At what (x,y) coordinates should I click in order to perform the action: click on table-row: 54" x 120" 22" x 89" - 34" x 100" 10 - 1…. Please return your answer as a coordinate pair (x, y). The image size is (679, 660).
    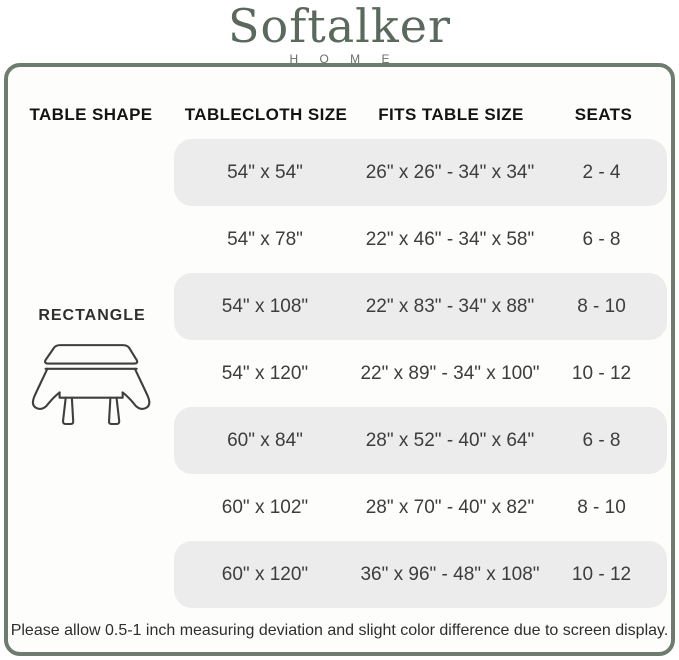
    Looking at the image, I should click on (420, 373).